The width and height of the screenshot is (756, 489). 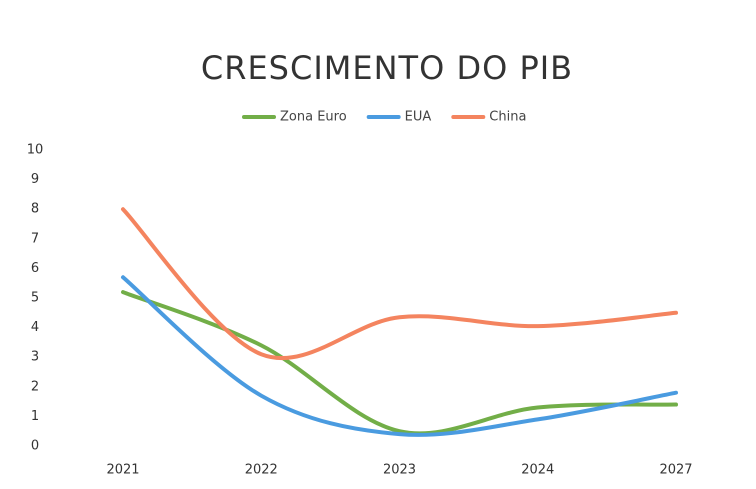 What do you see at coordinates (387, 68) in the screenshot?
I see `chart-title: CRESCIMENTO DO PIB` at bounding box center [387, 68].